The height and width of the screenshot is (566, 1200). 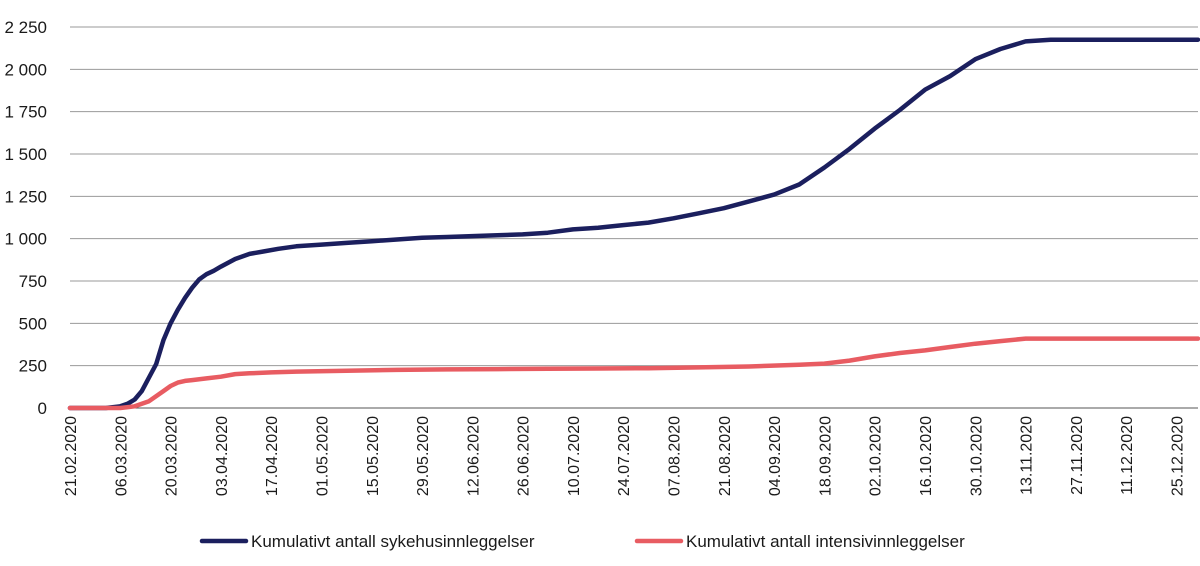 What do you see at coordinates (71, 456) in the screenshot?
I see `x-tick-label: 21.02.2020` at bounding box center [71, 456].